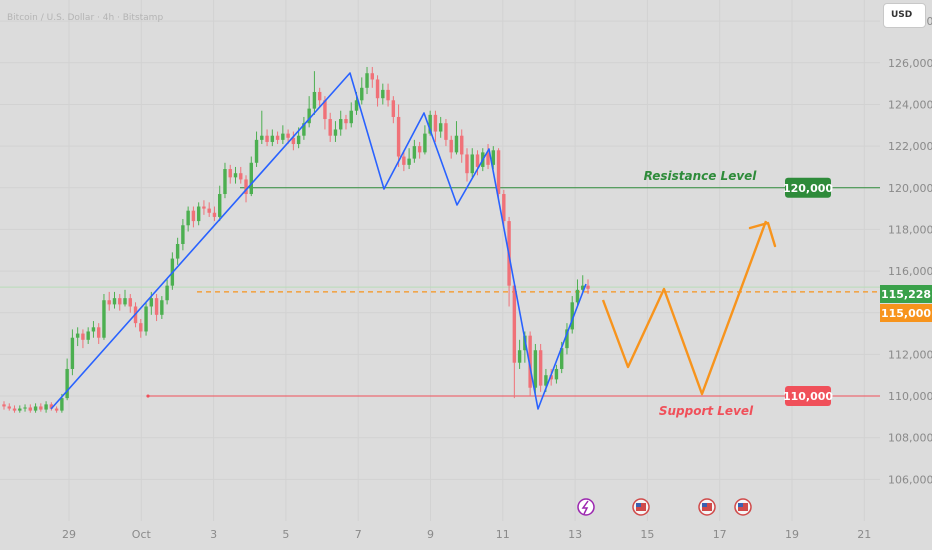 Image resolution: width=932 pixels, height=550 pixels. I want to click on x-tick-label: 13, so click(575, 534).